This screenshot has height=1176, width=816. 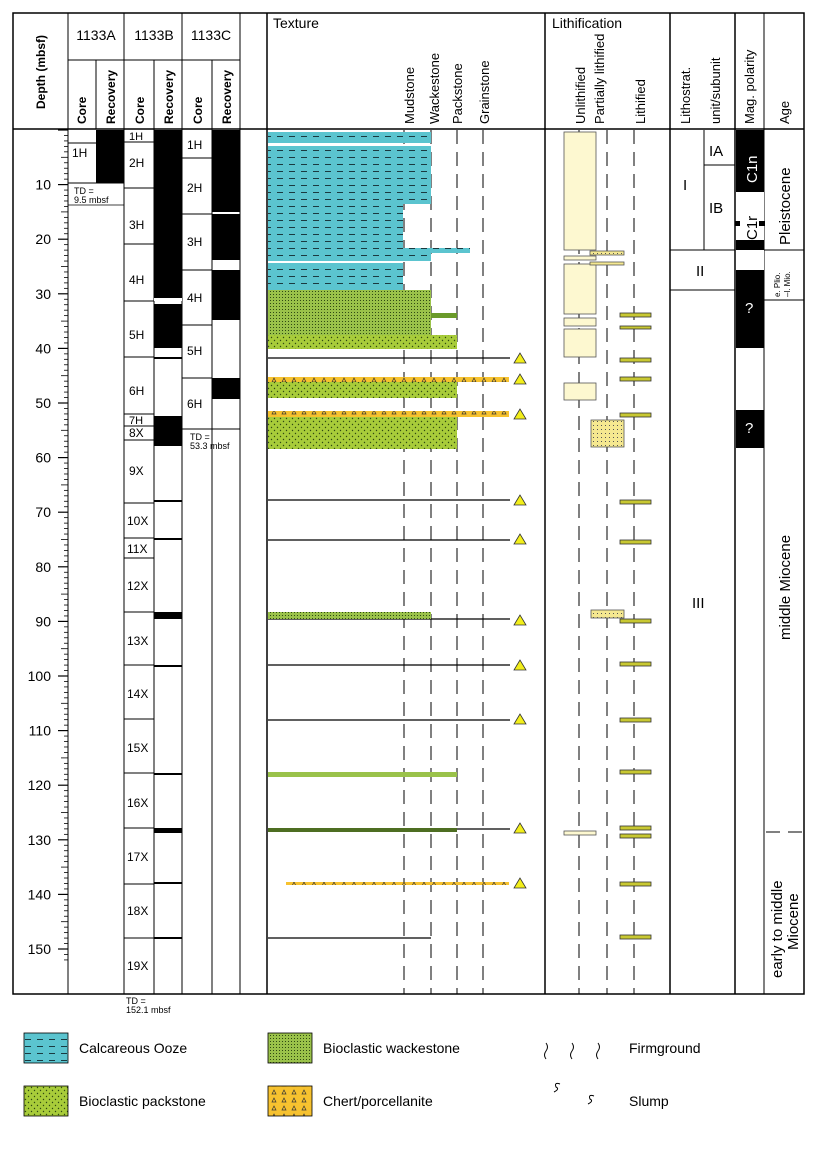 I want to click on lithostrat-labels: I IA IB II III, so click(x=703, y=377).